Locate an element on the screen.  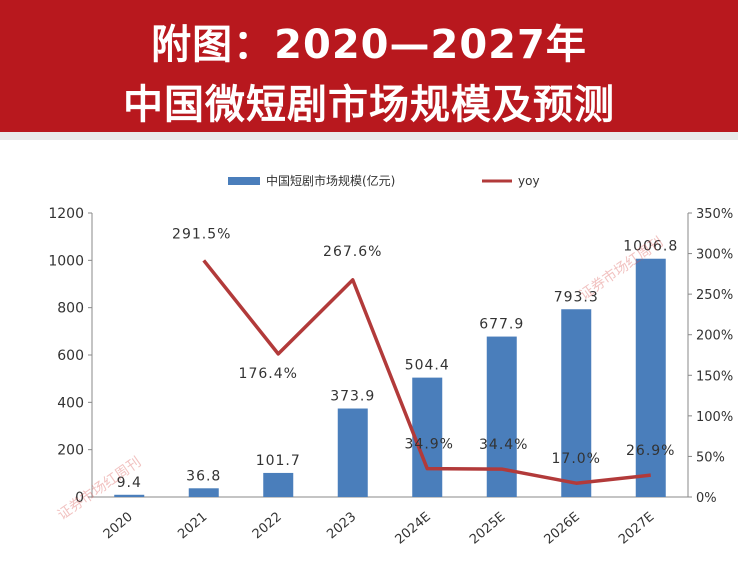
x-tick-label: 2025E is located at coordinates (487, 528).